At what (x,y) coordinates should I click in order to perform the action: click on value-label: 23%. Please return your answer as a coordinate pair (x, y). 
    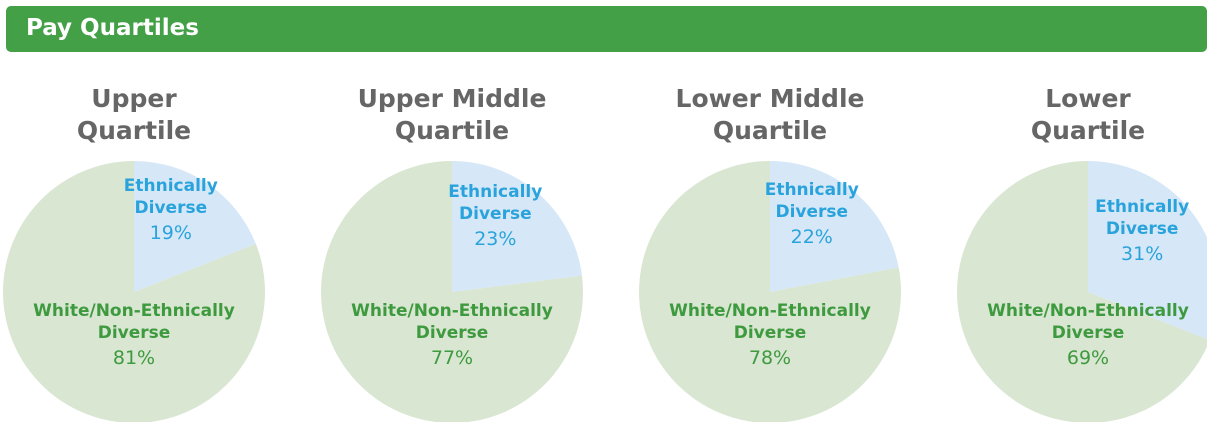
    Looking at the image, I should click on (495, 239).